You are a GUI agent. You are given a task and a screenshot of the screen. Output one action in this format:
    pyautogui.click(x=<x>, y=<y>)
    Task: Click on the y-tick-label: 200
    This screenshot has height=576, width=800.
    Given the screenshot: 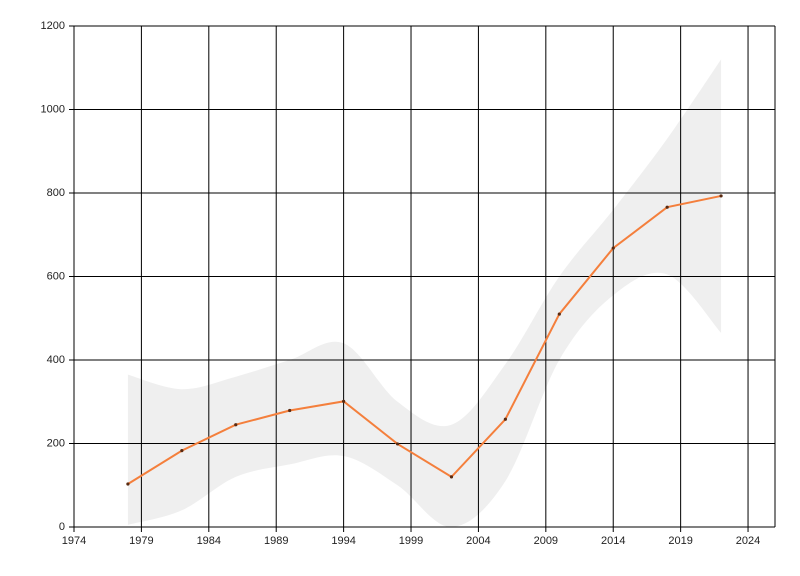 What is the action you would take?
    pyautogui.click(x=56, y=443)
    